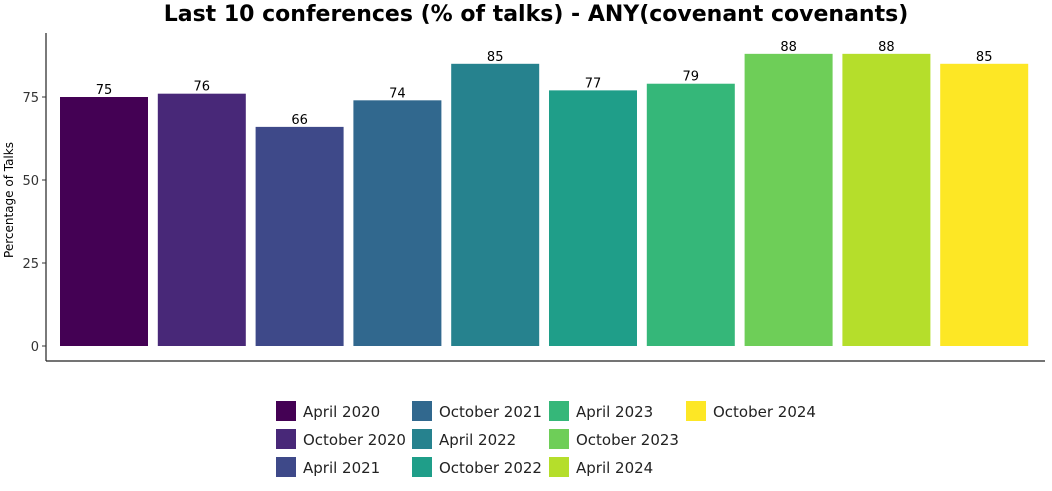  Describe the element at coordinates (104, 90) in the screenshot. I see `data-label: 75` at that location.